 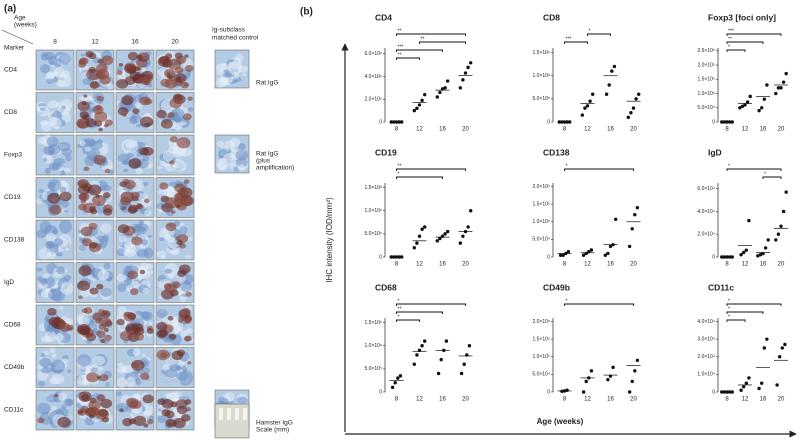 I want to click on y-tick-label: 0, so click(x=548, y=257).